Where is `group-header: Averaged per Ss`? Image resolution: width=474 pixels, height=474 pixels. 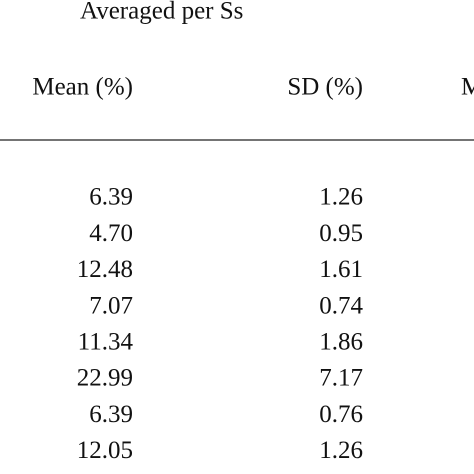 group-header: Averaged per Ss is located at coordinates (161, 12).